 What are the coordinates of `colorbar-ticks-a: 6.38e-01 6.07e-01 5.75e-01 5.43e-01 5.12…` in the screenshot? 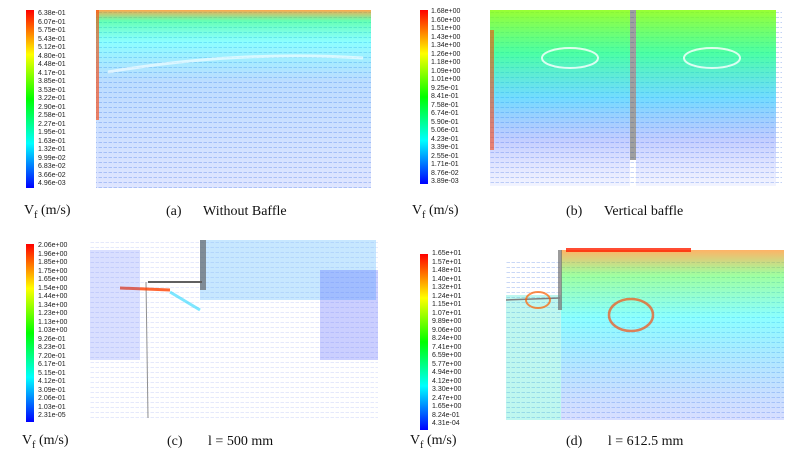 It's located at (64, 99).